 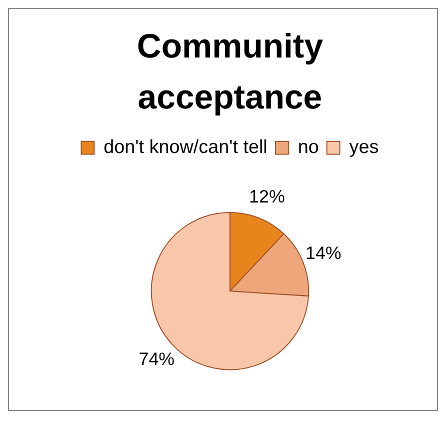 I want to click on data-label: 74%, so click(x=156, y=358).